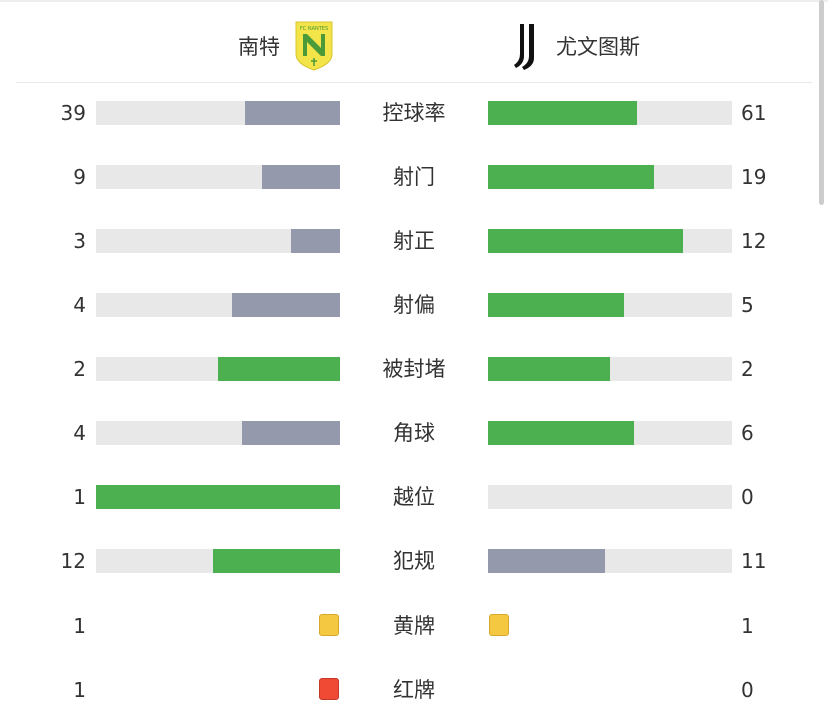 Image resolution: width=828 pixels, height=719 pixels. Describe the element at coordinates (754, 241) in the screenshot. I see `away-value: 12` at that location.